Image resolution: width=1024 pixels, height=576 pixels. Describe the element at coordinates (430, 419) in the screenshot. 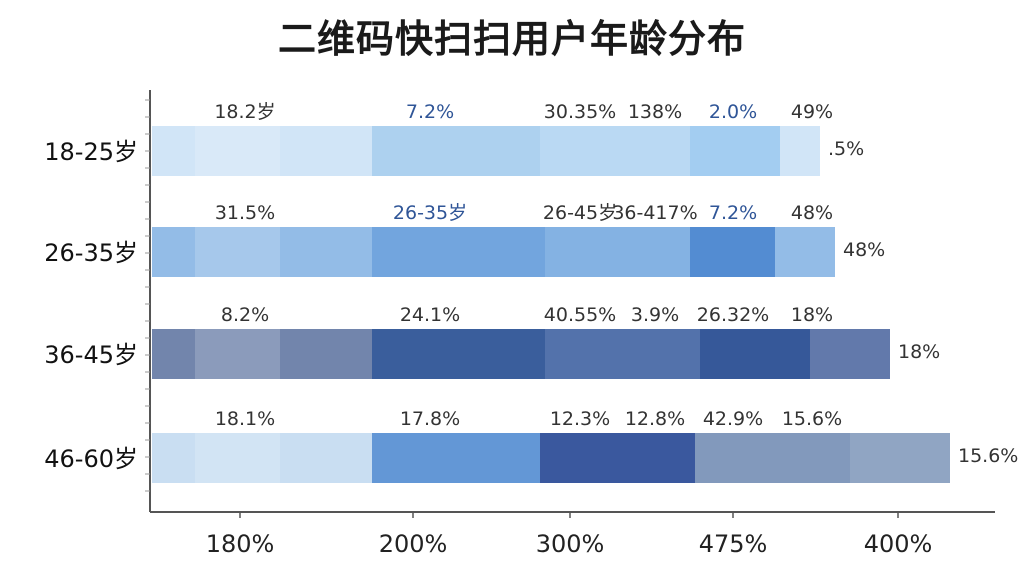

I see `segment-label: 17.8%` at that location.